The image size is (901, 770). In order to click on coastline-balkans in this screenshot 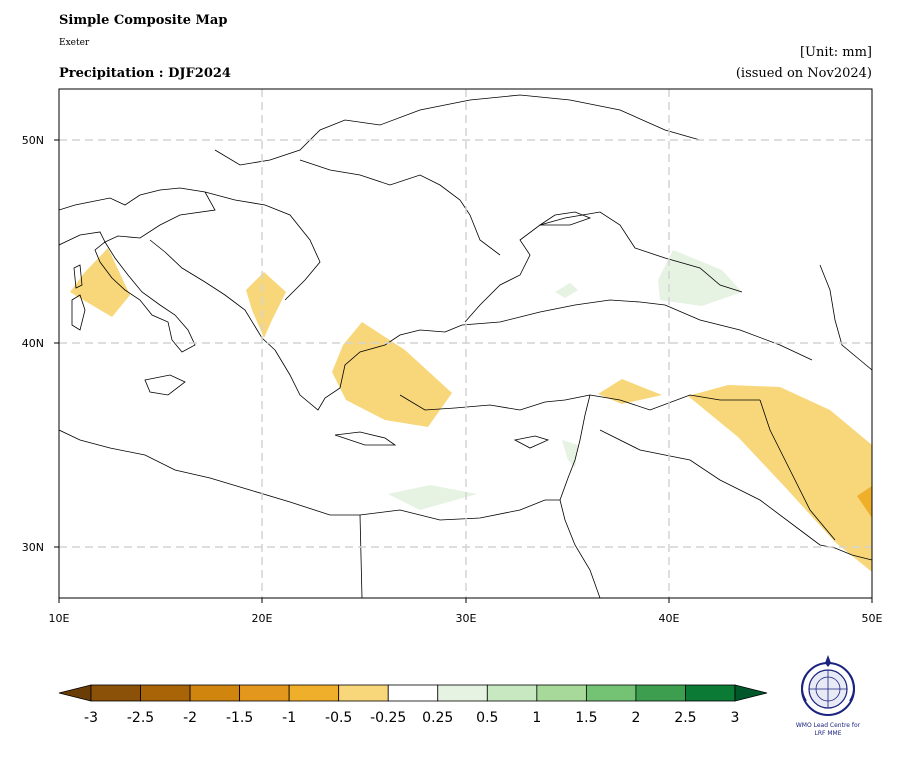, I will do `click(360, 370)`.